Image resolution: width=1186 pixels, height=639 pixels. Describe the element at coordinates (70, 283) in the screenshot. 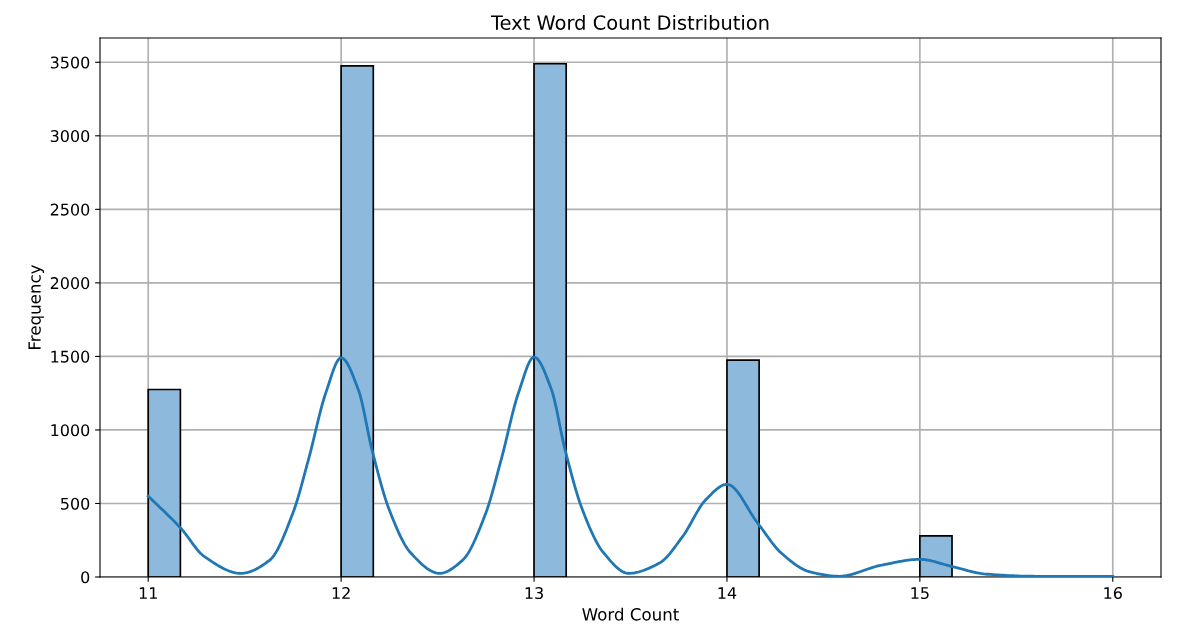

I see `y-tick-label: 2000` at that location.